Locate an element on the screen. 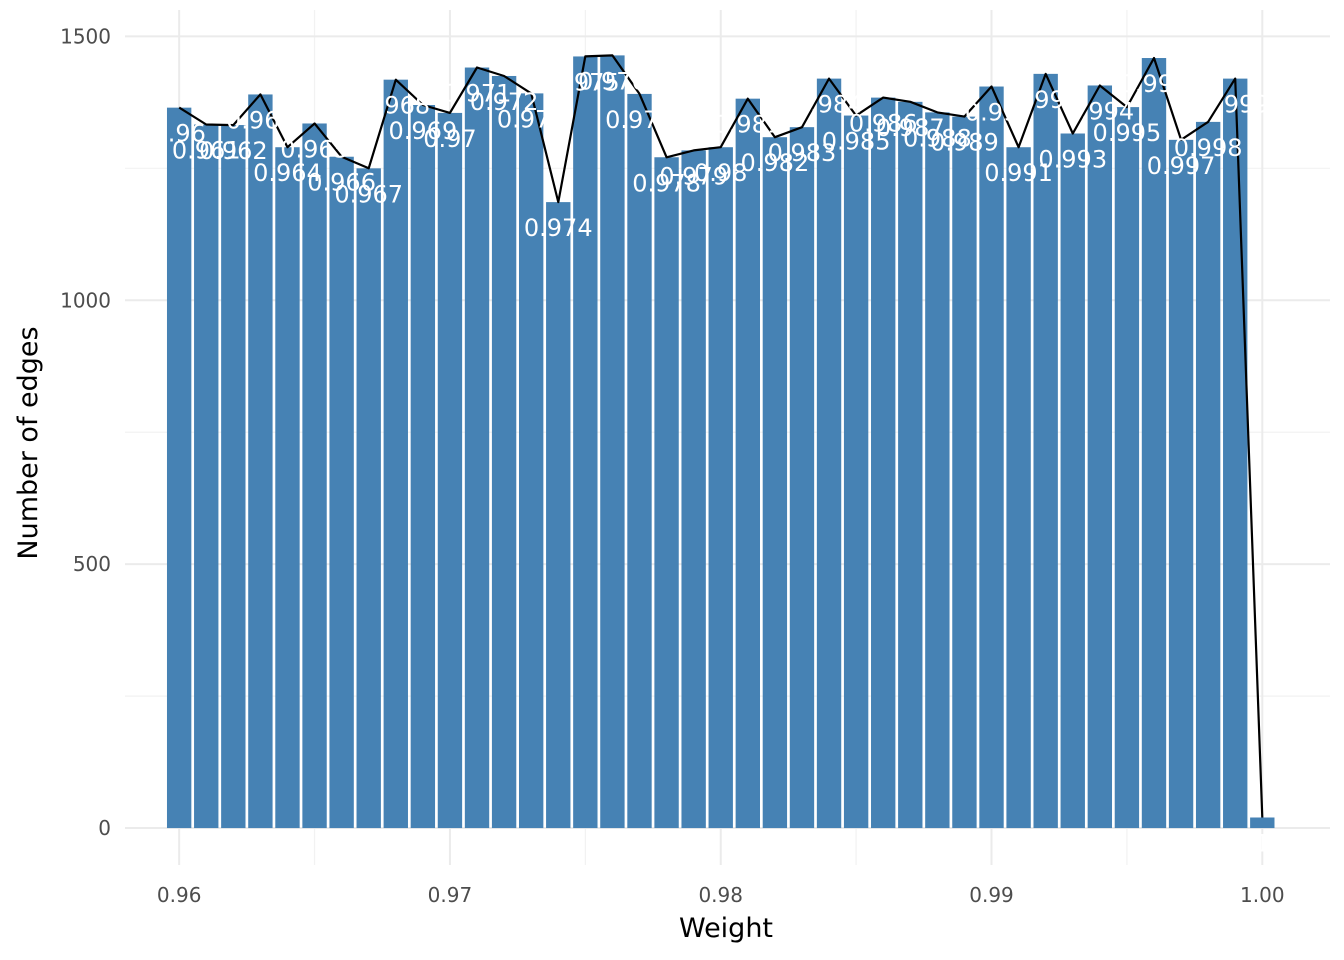 Image resolution: width=1344 pixels, height=960 pixels. x-tick-label: 0.96 is located at coordinates (179, 895).